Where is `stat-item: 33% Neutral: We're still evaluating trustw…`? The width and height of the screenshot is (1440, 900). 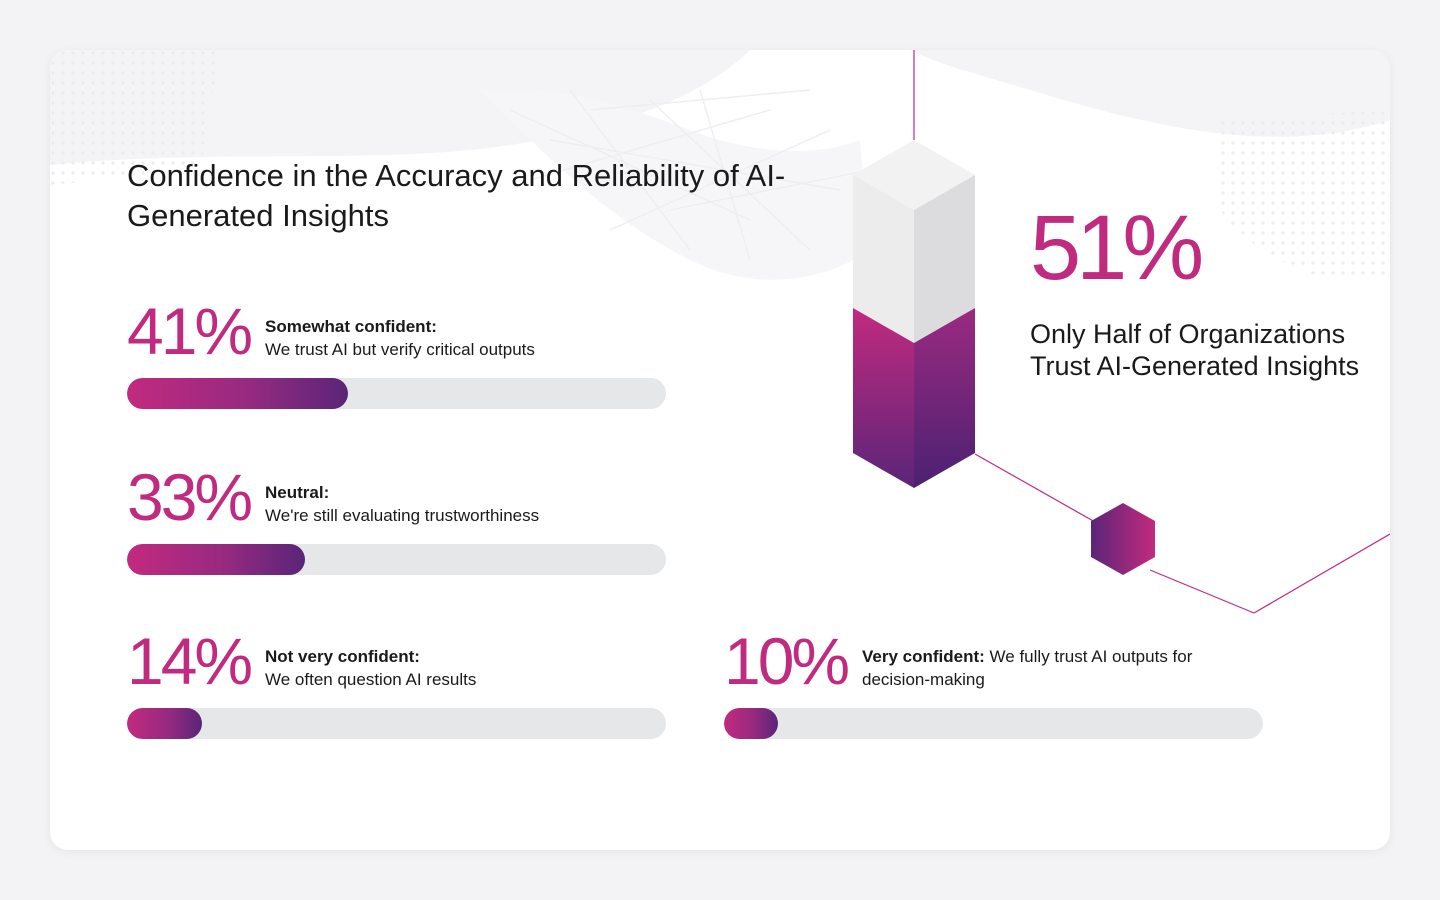
stat-item: 33% Neutral: We're still evaluating trustw… is located at coordinates (396, 520).